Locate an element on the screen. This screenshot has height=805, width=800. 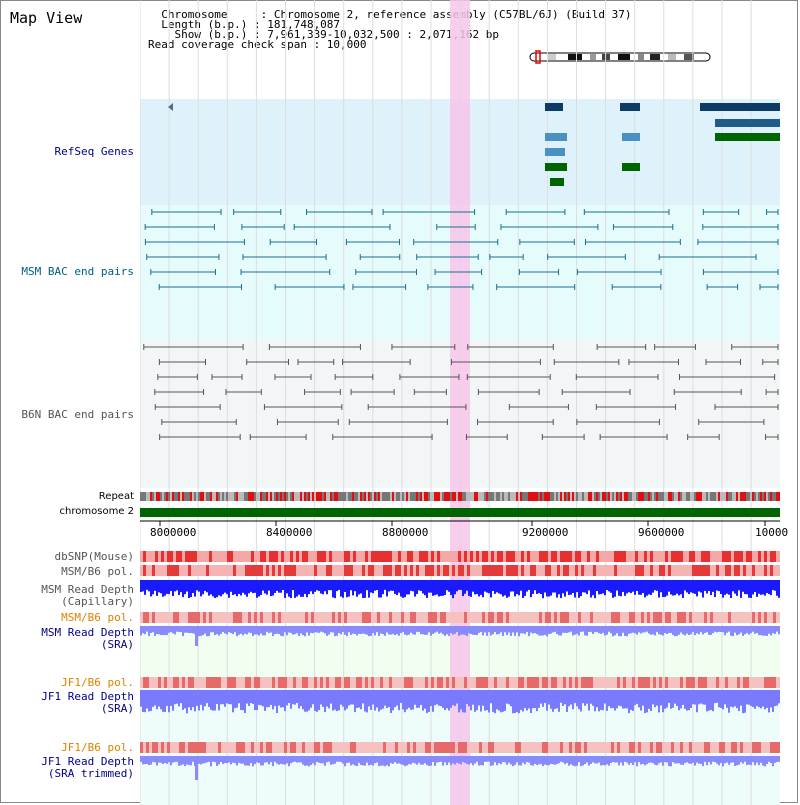
label-jf1-depth-trimmed: JF1 Read Depth (SRA trimmed) is located at coordinates (87, 767).